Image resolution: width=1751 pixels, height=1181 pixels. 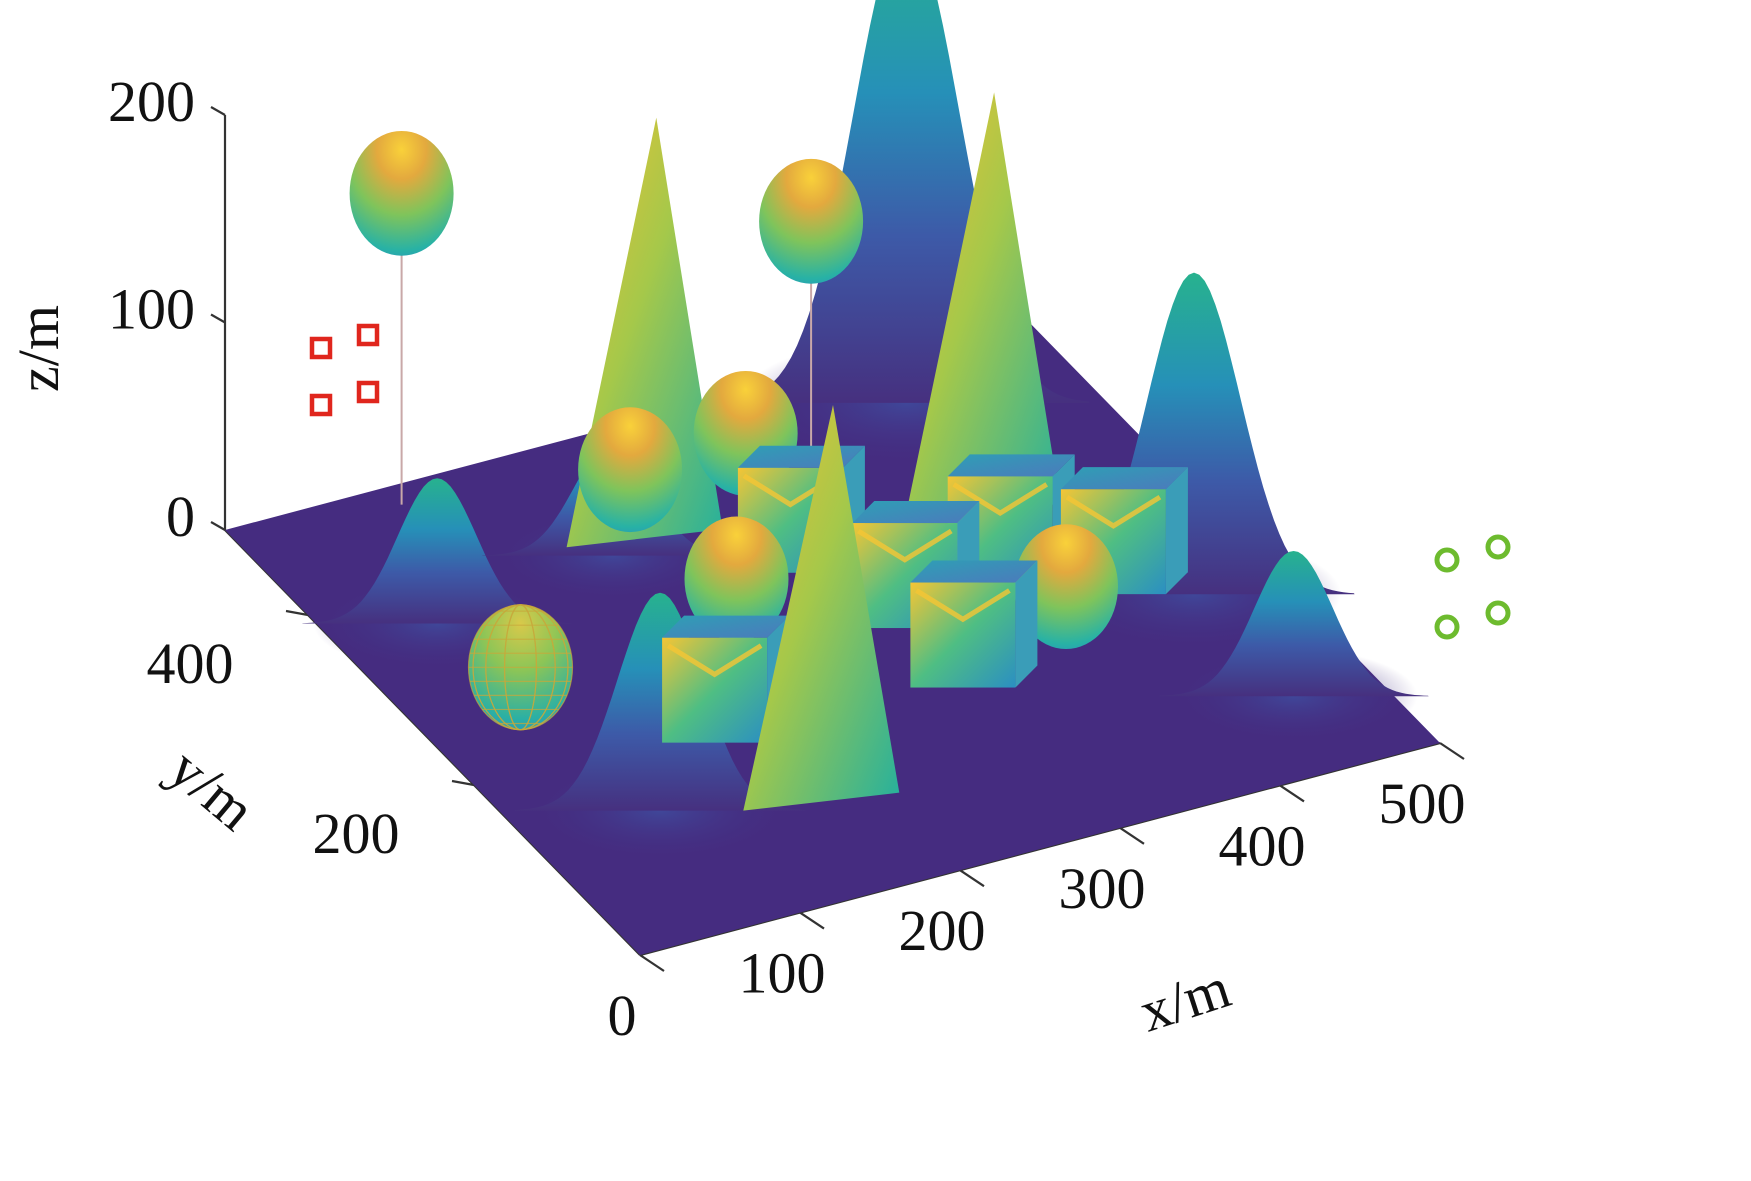 What do you see at coordinates (1422, 803) in the screenshot?
I see `x-tick-label: 500` at bounding box center [1422, 803].